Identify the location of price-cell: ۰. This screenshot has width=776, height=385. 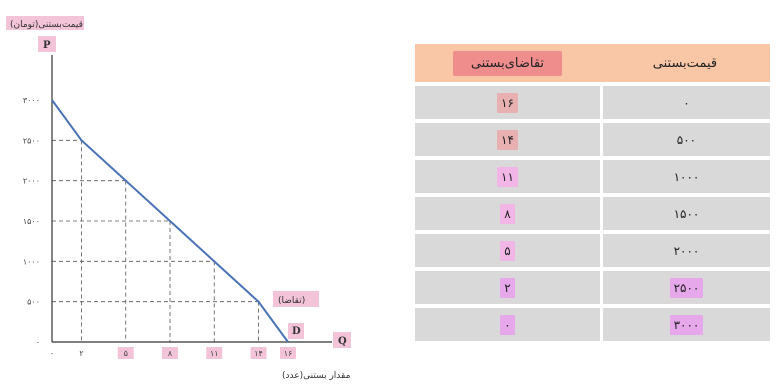
(684, 102).